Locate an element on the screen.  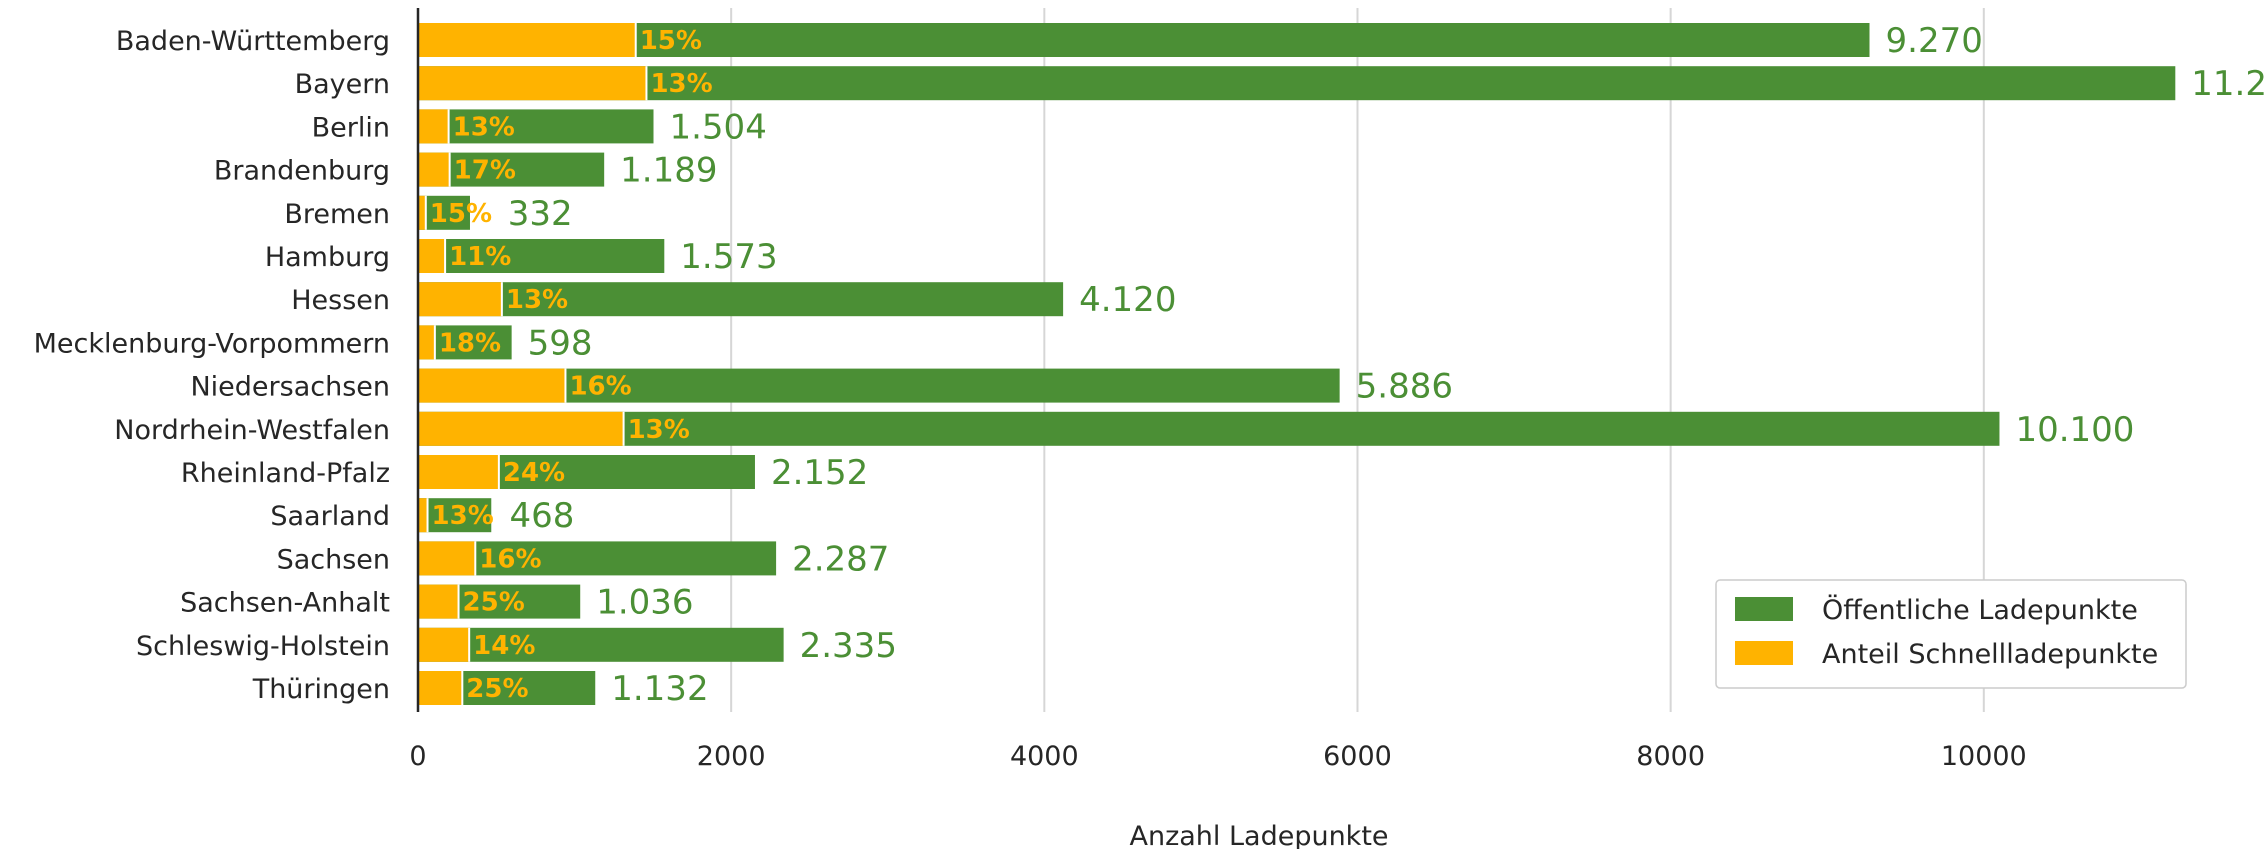
legend-swatch-oeffentliche is located at coordinates (1764, 609).